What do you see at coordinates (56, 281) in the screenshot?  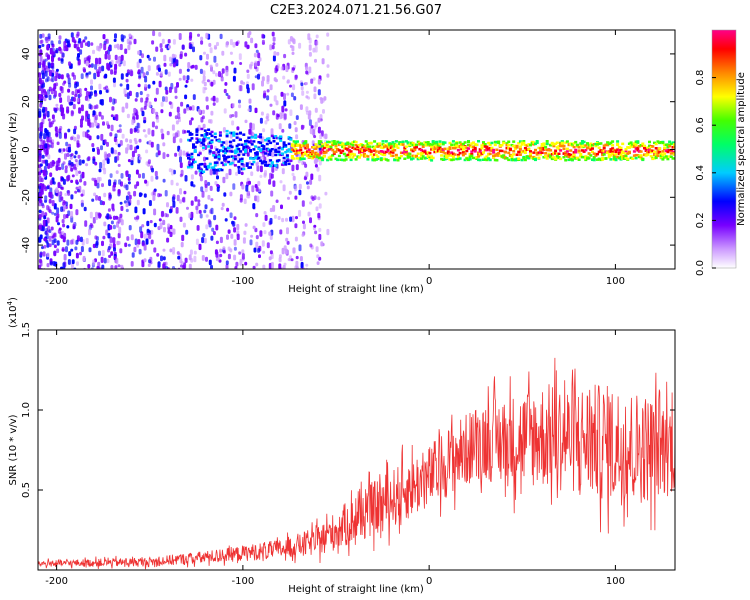 I see `x-tick-label: -200` at bounding box center [56, 281].